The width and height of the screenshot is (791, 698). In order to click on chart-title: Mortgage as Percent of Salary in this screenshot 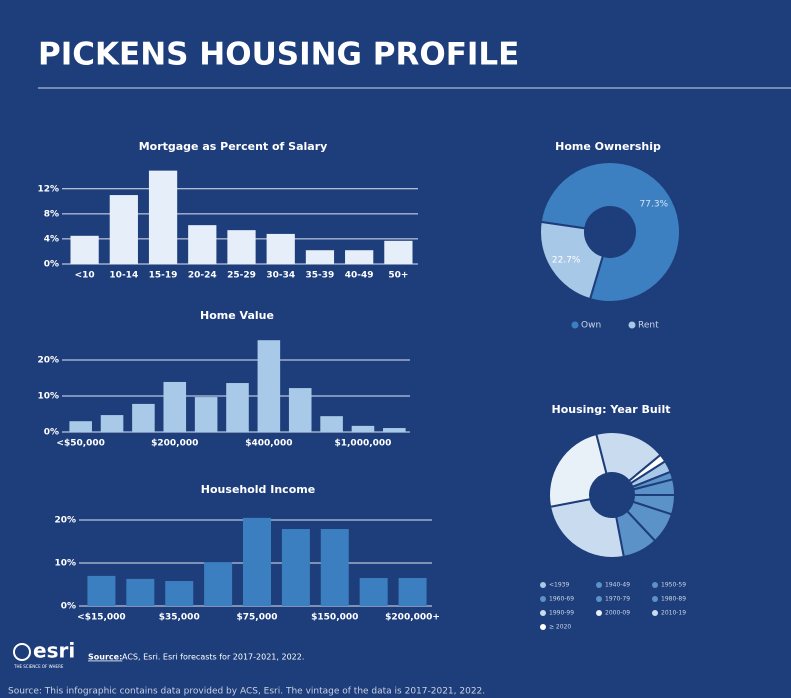, I will do `click(233, 146)`.